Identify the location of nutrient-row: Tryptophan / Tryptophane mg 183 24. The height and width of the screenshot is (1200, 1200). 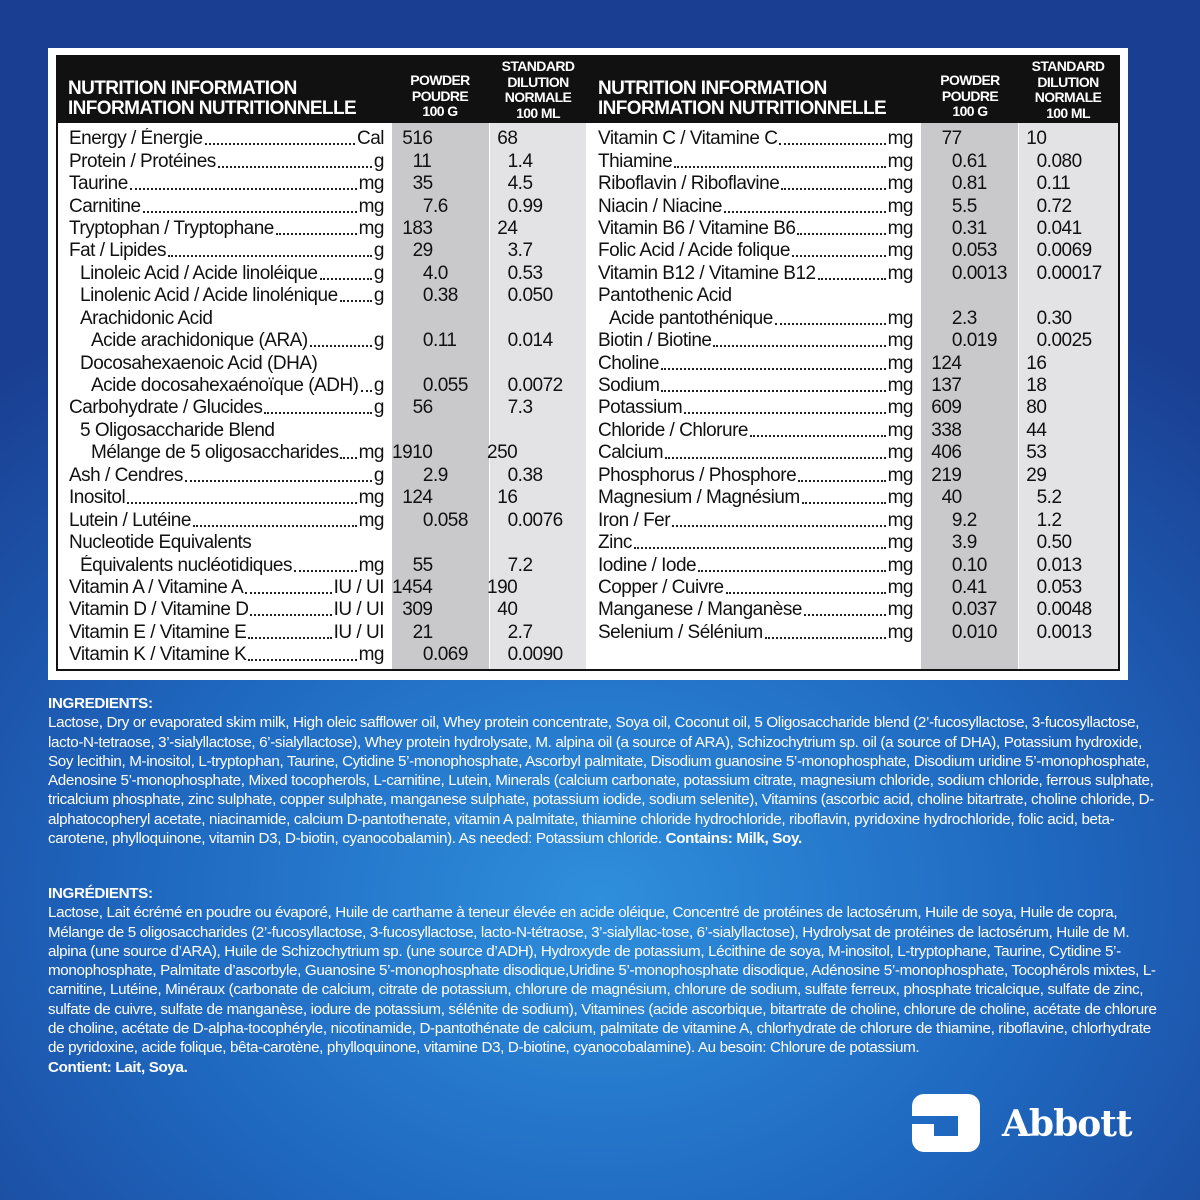
(323, 229).